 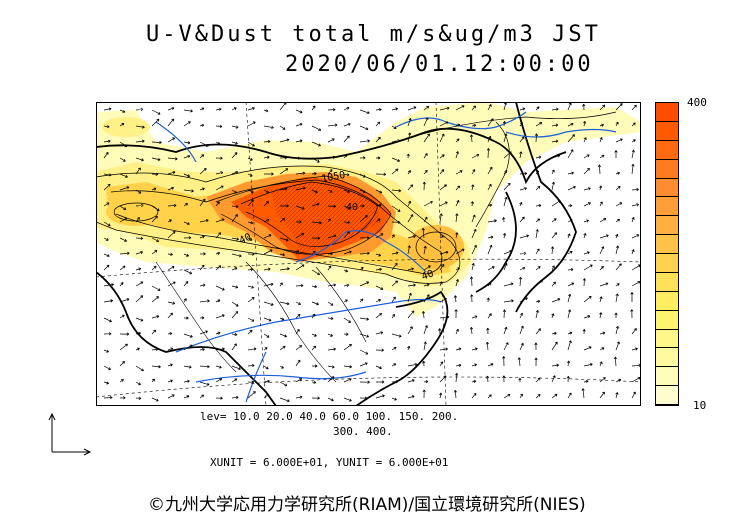 I want to click on contour-label: 40, so click(x=427, y=275).